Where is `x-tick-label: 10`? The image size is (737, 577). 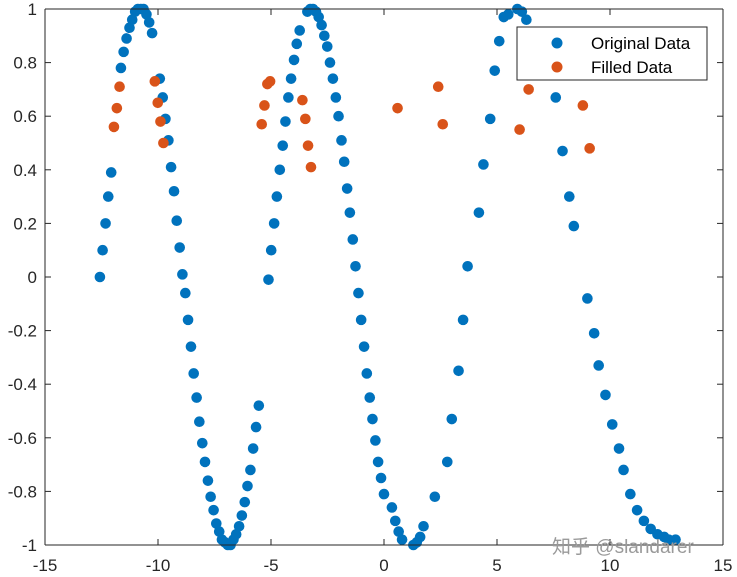
x-tick-label: 10 is located at coordinates (610, 565).